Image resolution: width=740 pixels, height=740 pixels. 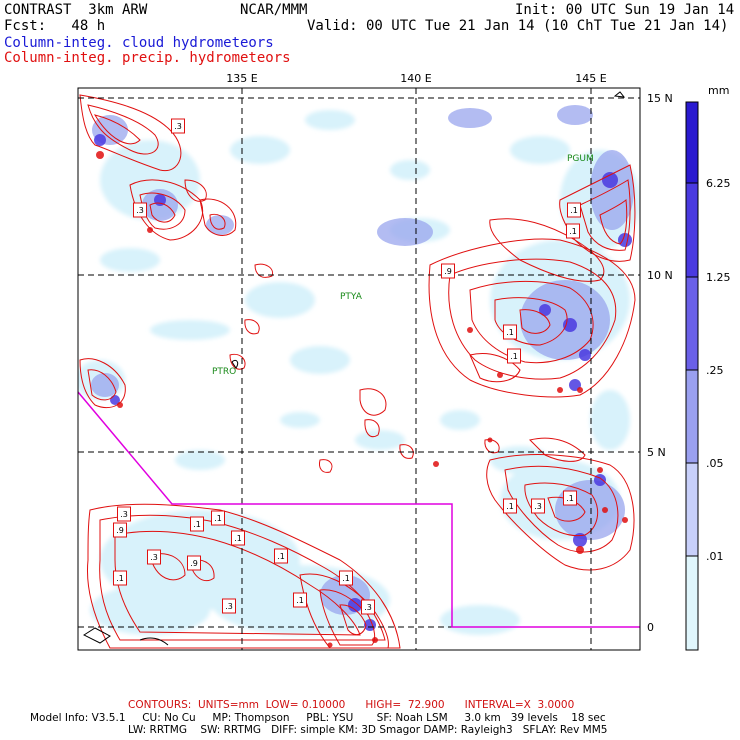 I want to click on lat-label: 0, so click(x=650, y=627).